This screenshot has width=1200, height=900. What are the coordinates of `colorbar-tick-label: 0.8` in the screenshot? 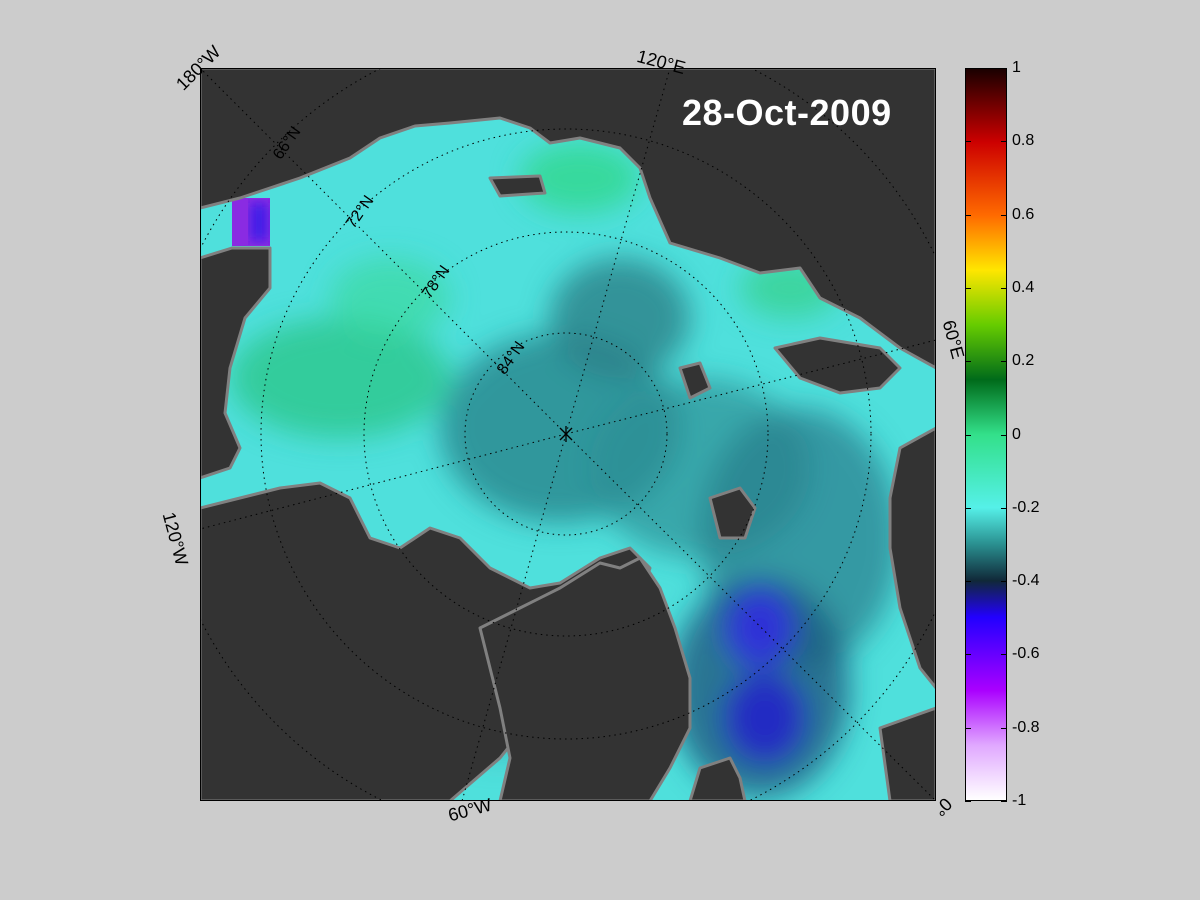 It's located at (1023, 141).